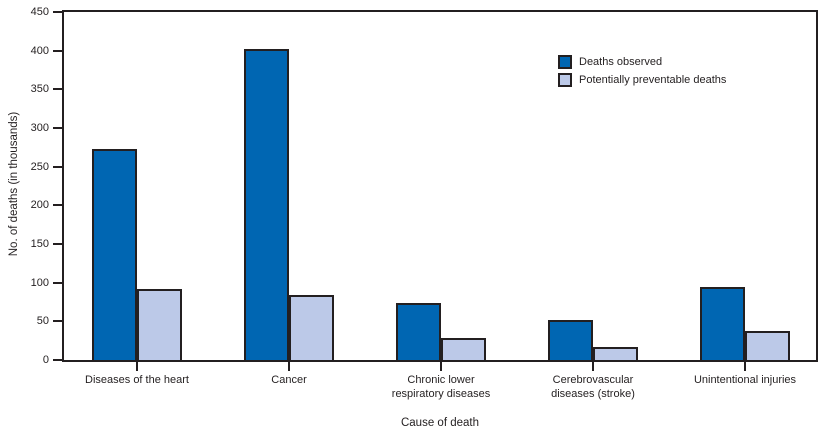  Describe the element at coordinates (441, 387) in the screenshot. I see `x-category-label: Chronic lower respiratory diseases` at that location.